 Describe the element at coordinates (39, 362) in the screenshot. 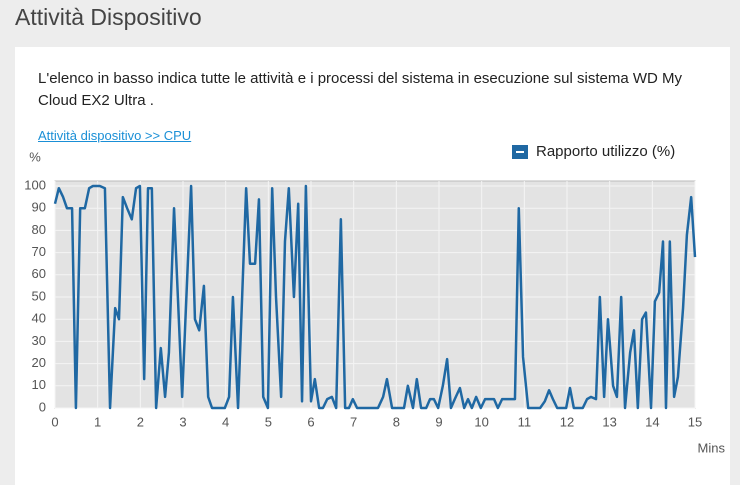

I see `y-tick-label: 20` at that location.